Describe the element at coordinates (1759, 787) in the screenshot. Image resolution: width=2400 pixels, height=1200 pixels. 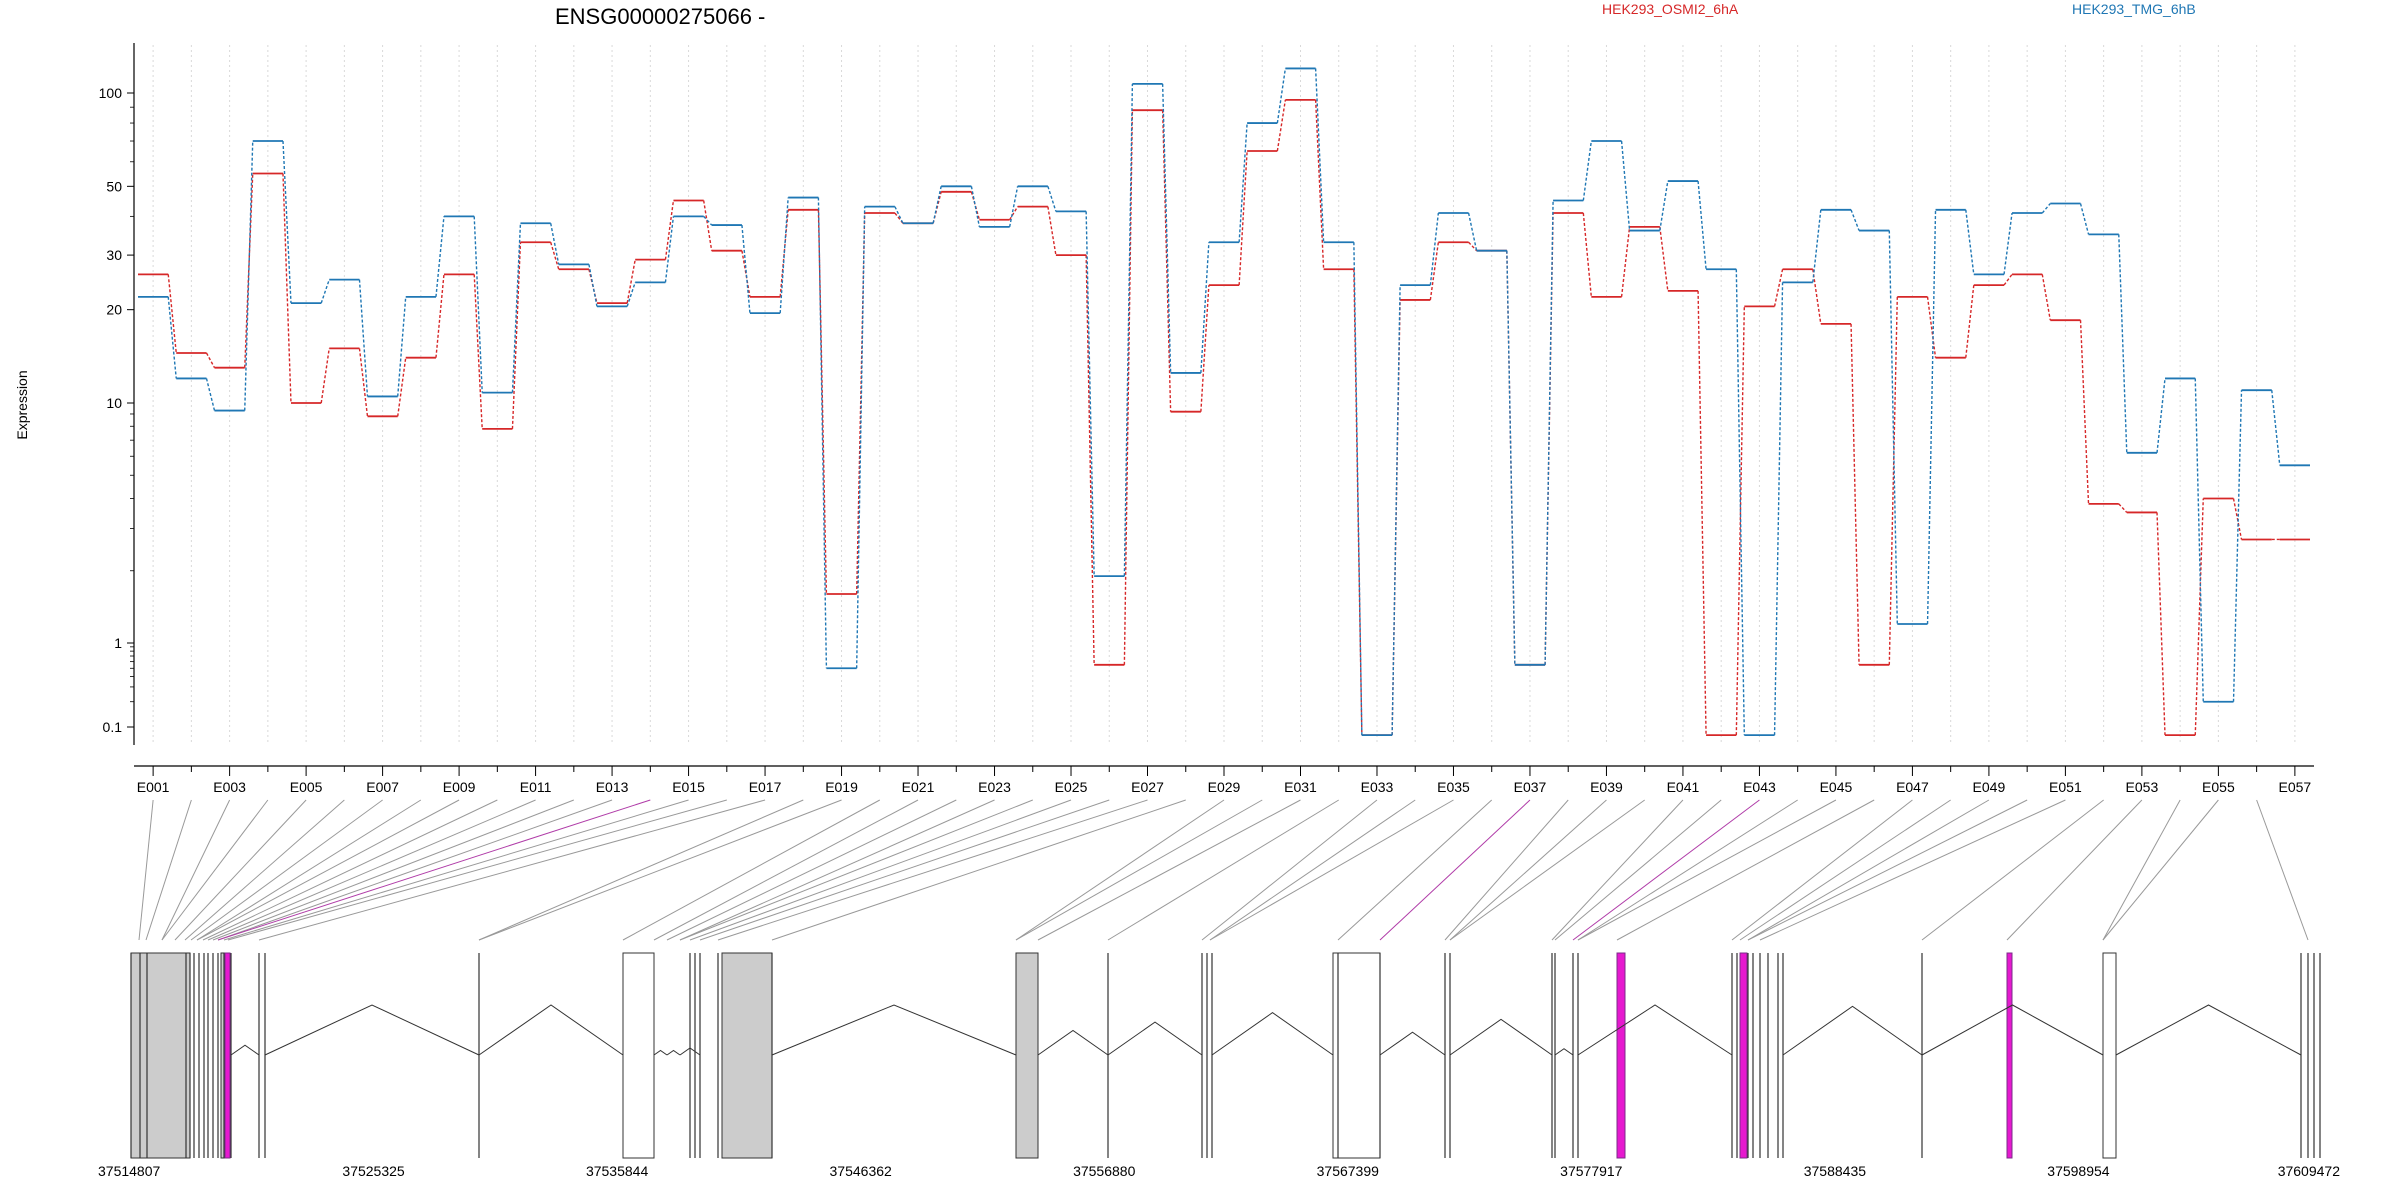
I see `x-tick-label: E043` at that location.